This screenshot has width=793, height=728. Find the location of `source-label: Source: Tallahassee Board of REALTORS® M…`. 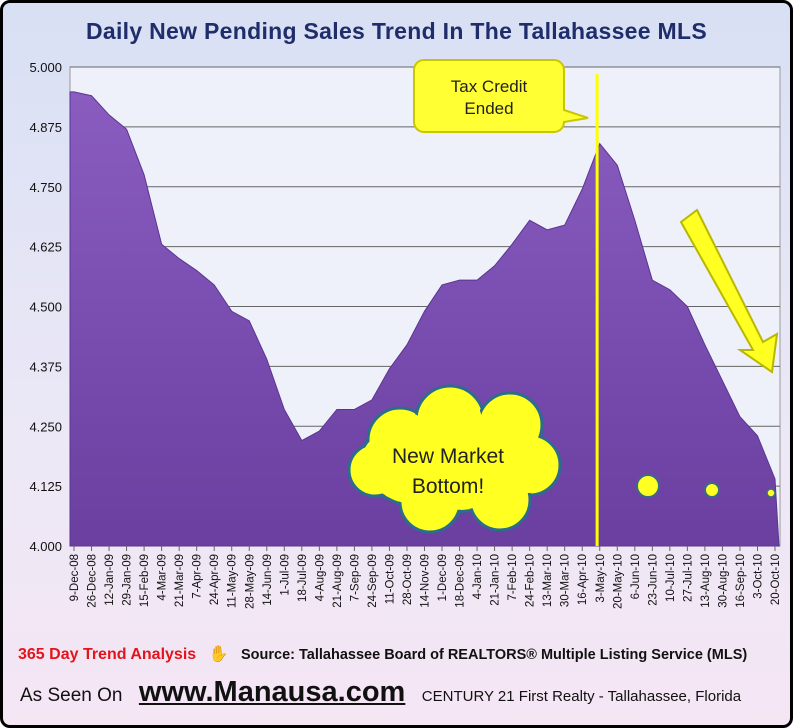

source-label: Source: Tallahassee Board of REALTORS® M… is located at coordinates (494, 655).